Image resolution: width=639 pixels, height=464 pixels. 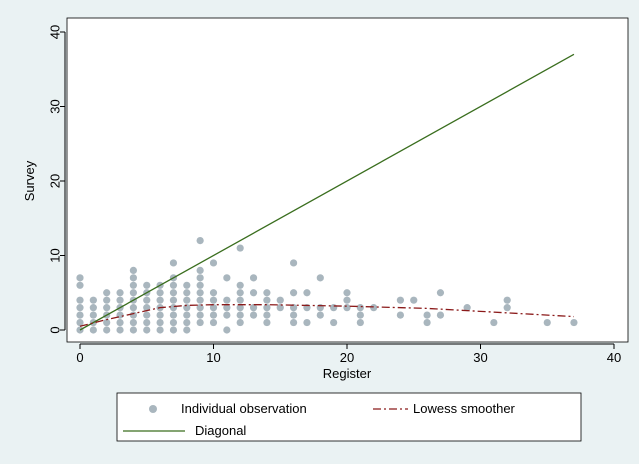 What do you see at coordinates (55, 181) in the screenshot?
I see `y-tick-label: 20` at bounding box center [55, 181].